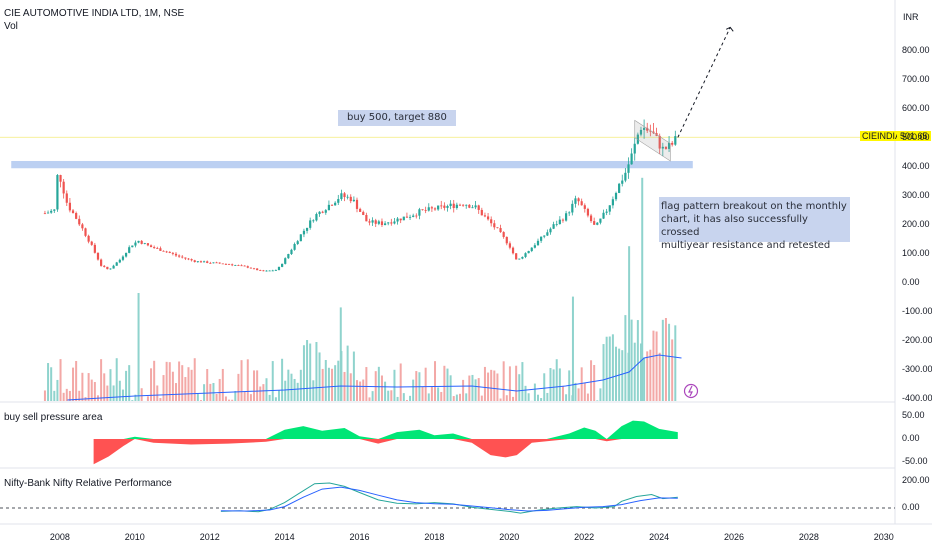 The image size is (932, 550). I want to click on time-axis-tick: 2024, so click(659, 537).